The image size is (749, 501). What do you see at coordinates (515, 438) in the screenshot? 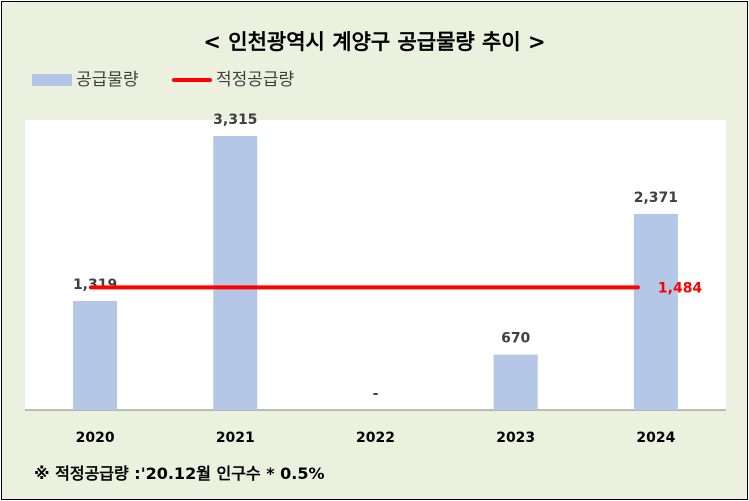
I see `x-tick-2023: 2023` at bounding box center [515, 438].